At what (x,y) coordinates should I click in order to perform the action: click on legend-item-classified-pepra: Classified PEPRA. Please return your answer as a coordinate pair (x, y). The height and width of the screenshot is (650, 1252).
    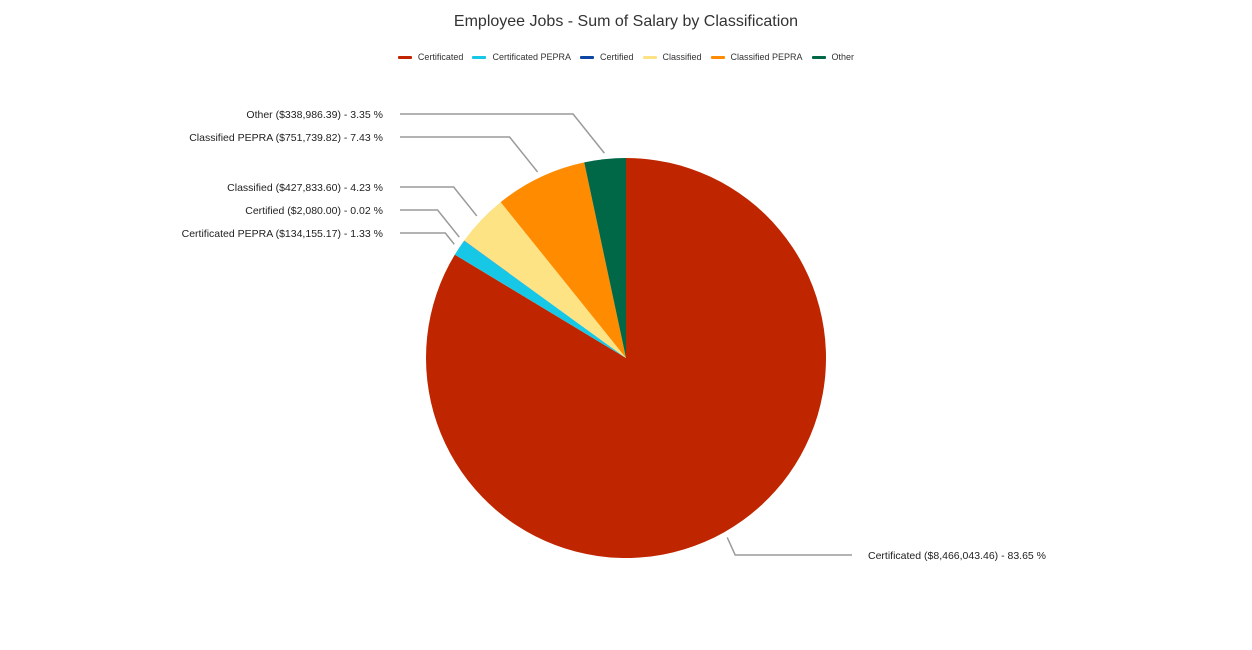
    Looking at the image, I should click on (756, 57).